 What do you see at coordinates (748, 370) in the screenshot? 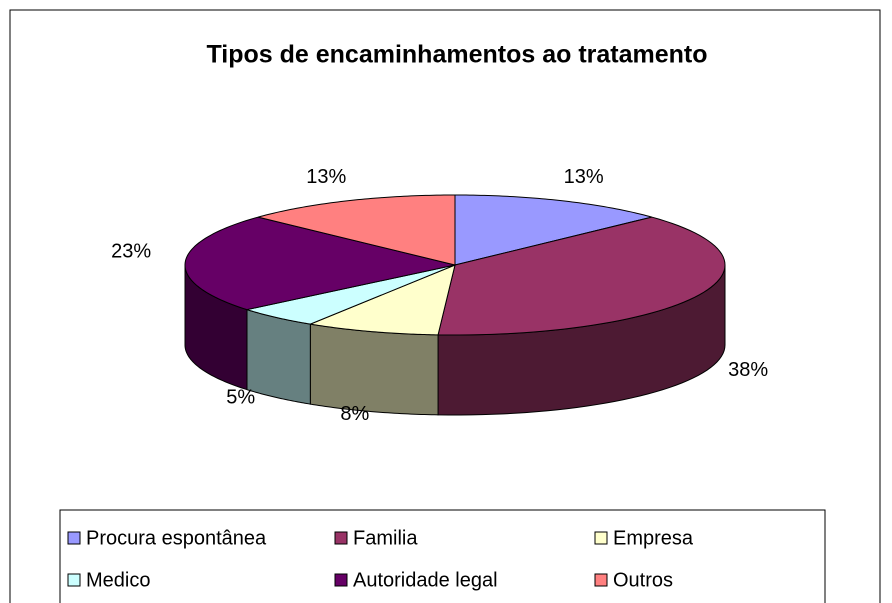
I see `data-label: 38%` at bounding box center [748, 370].